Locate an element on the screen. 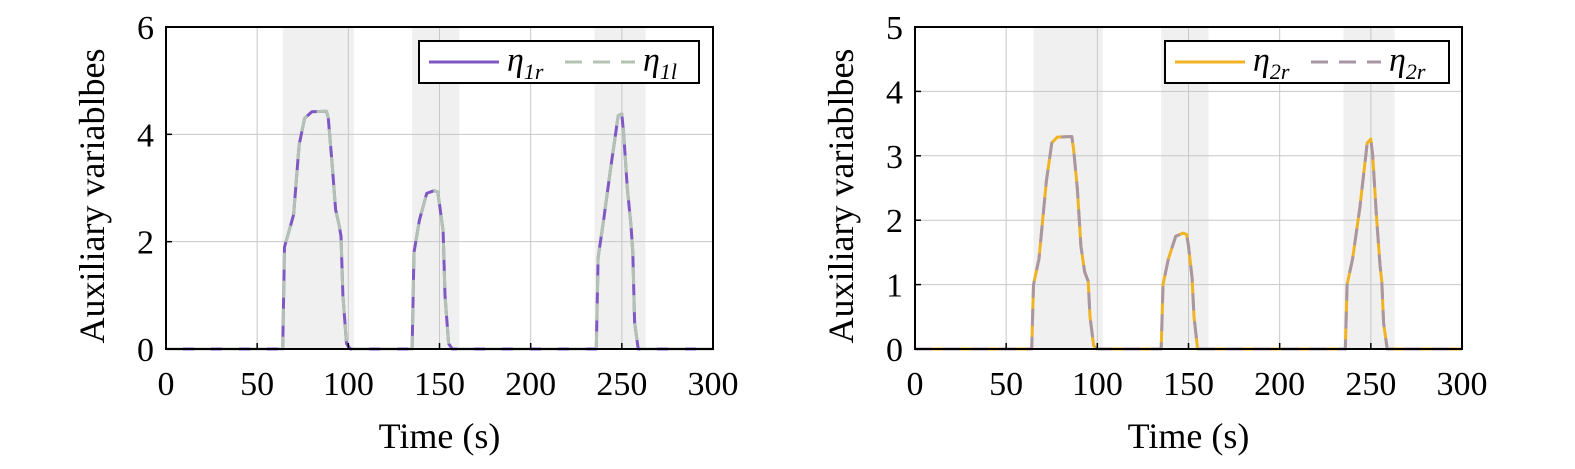 The width and height of the screenshot is (1575, 469). legend: η1r η1l is located at coordinates (559, 62).